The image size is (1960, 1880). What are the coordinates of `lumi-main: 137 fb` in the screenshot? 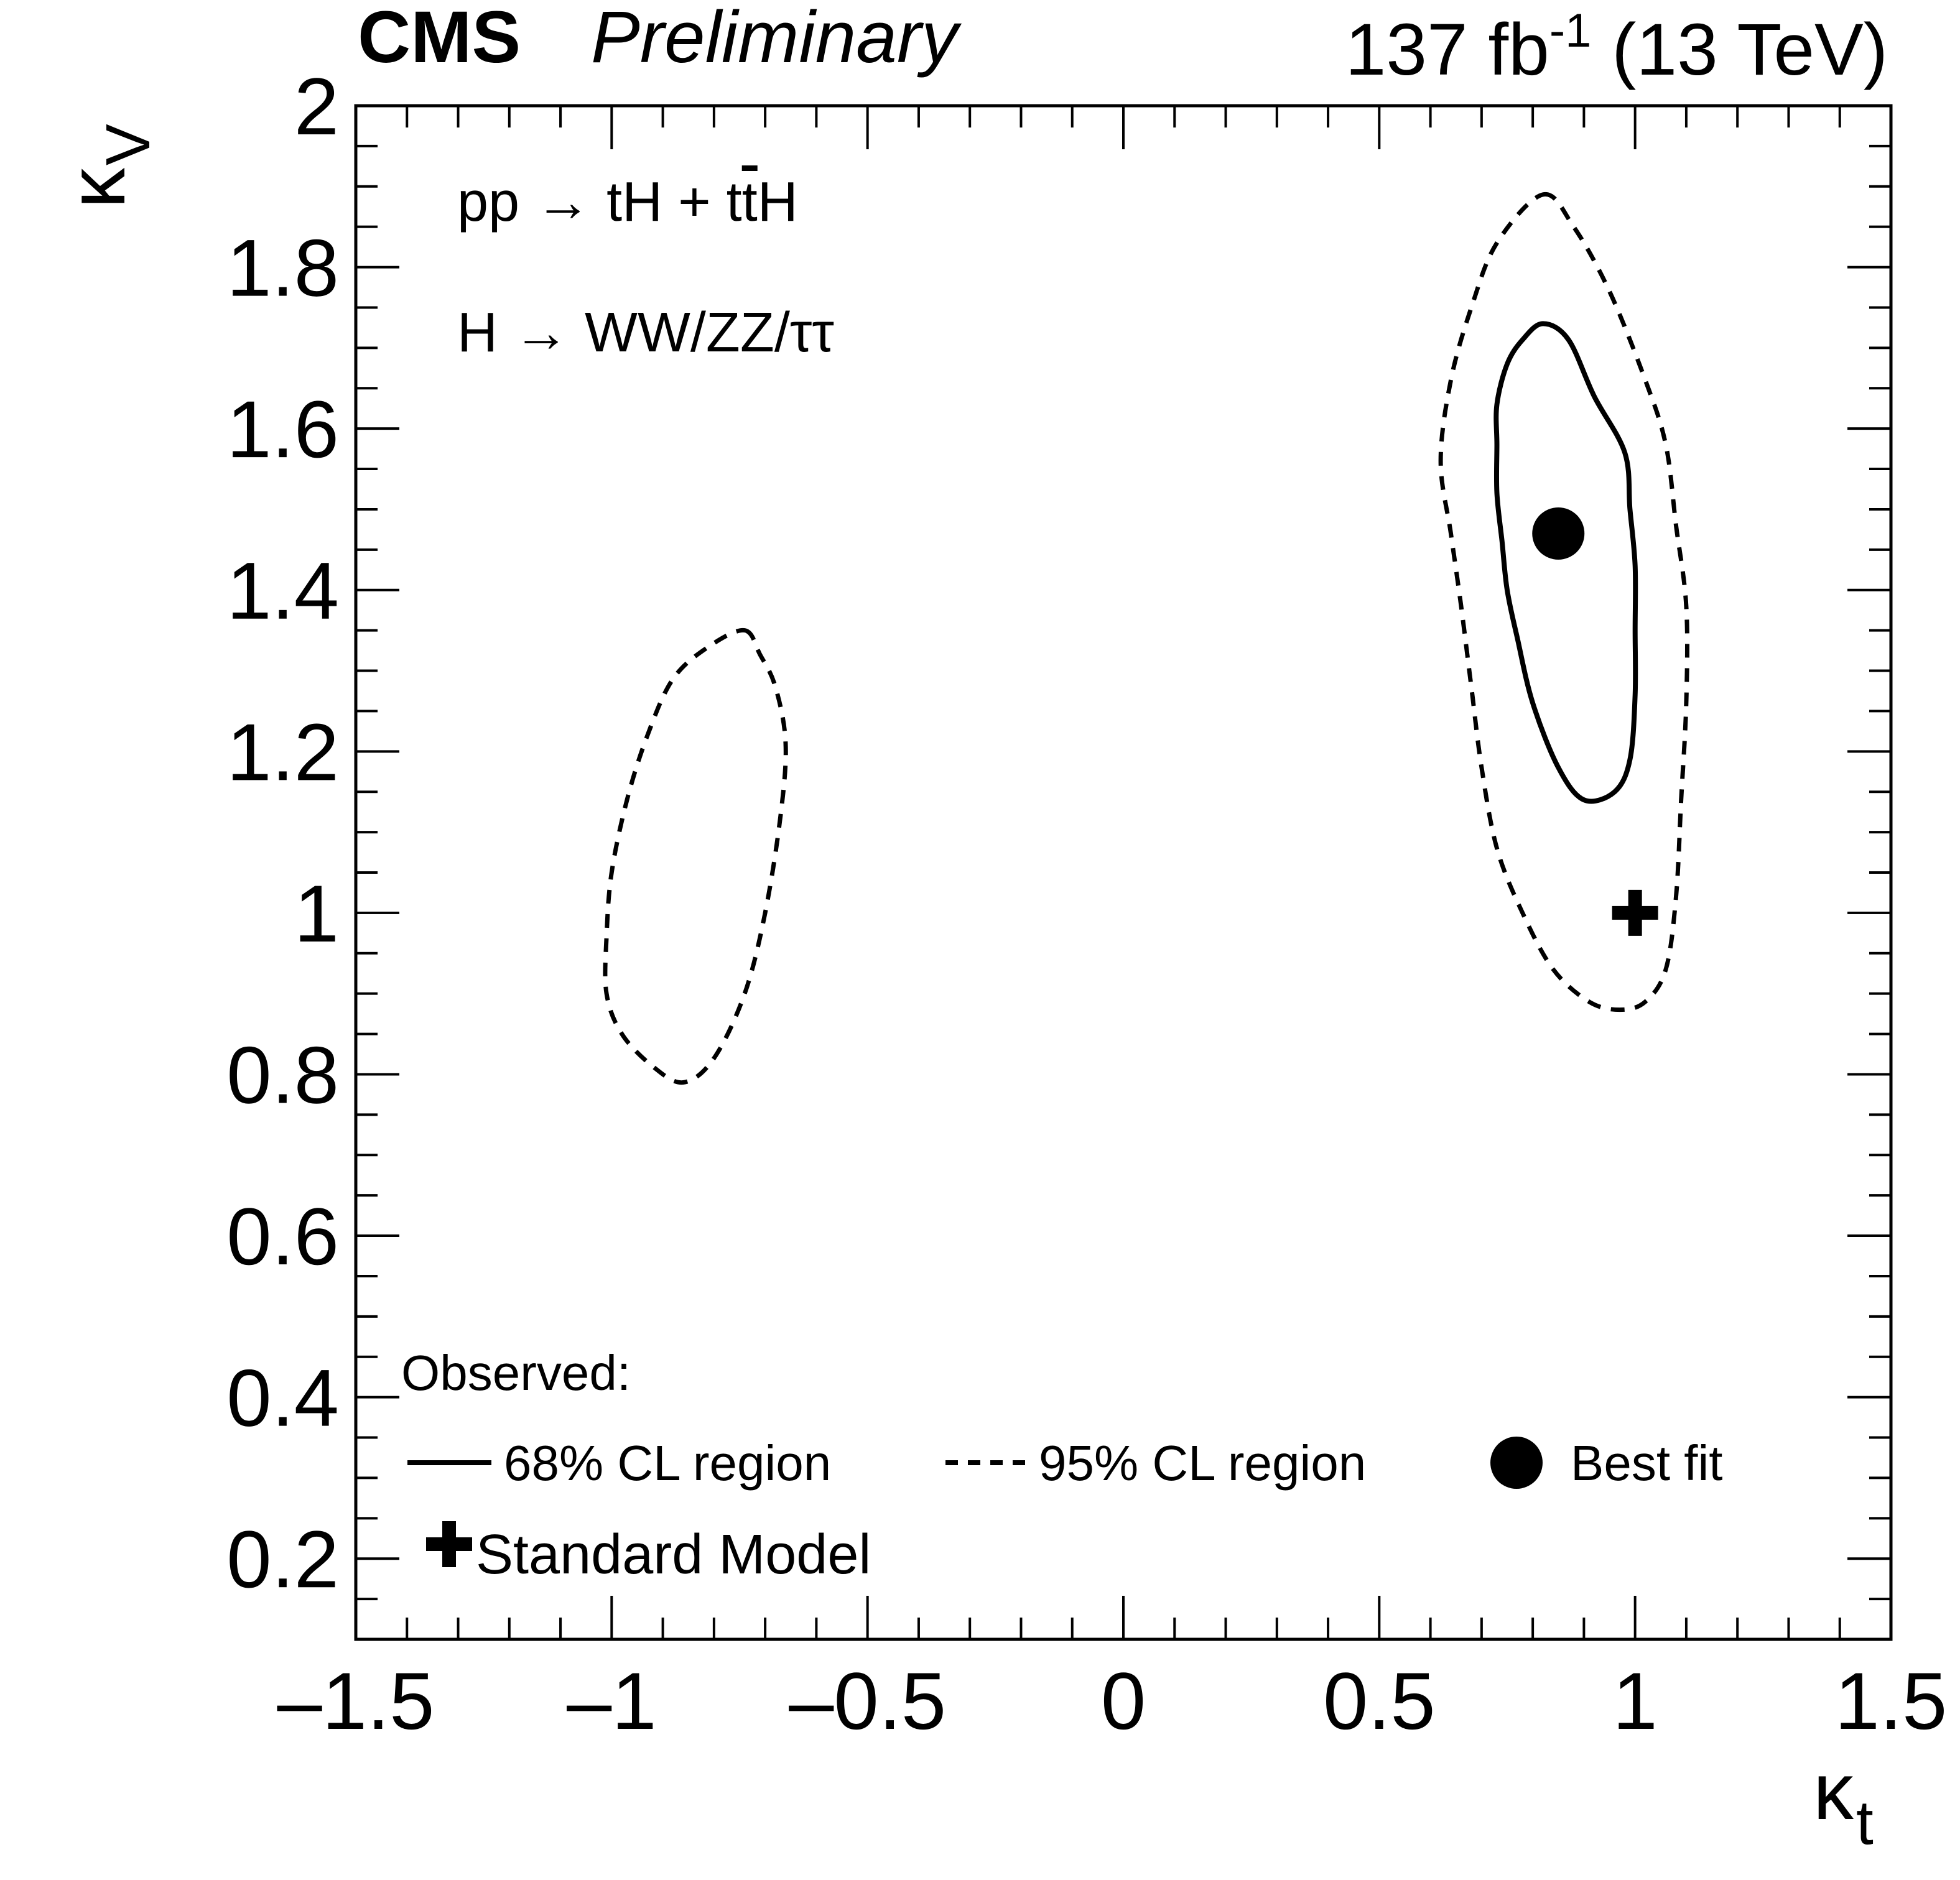 It's located at (1447, 50).